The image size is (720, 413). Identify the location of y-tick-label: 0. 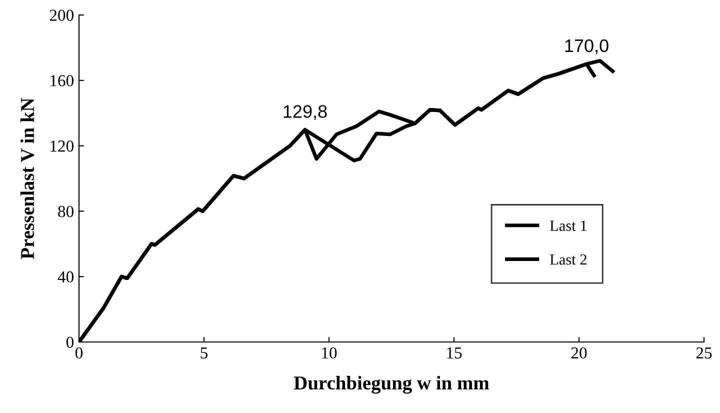
(70, 342).